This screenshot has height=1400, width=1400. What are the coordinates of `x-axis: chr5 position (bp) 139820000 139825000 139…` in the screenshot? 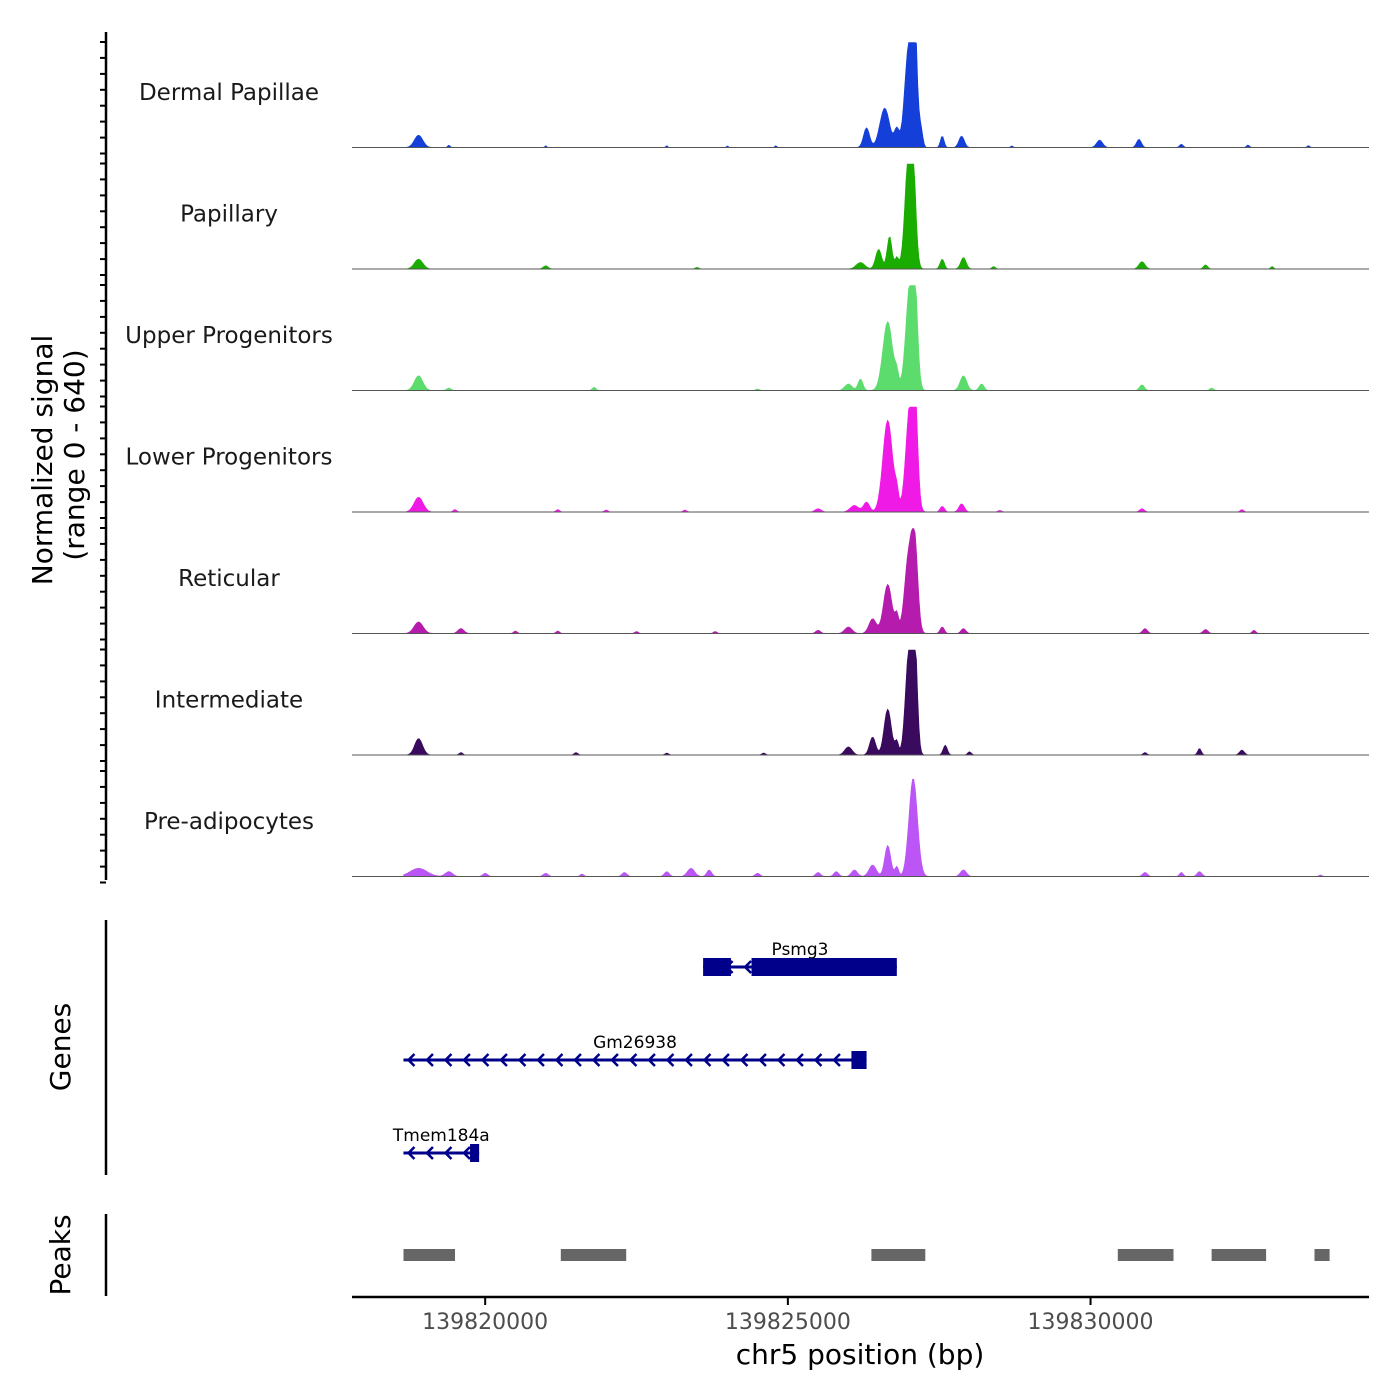 It's located at (860, 1333).